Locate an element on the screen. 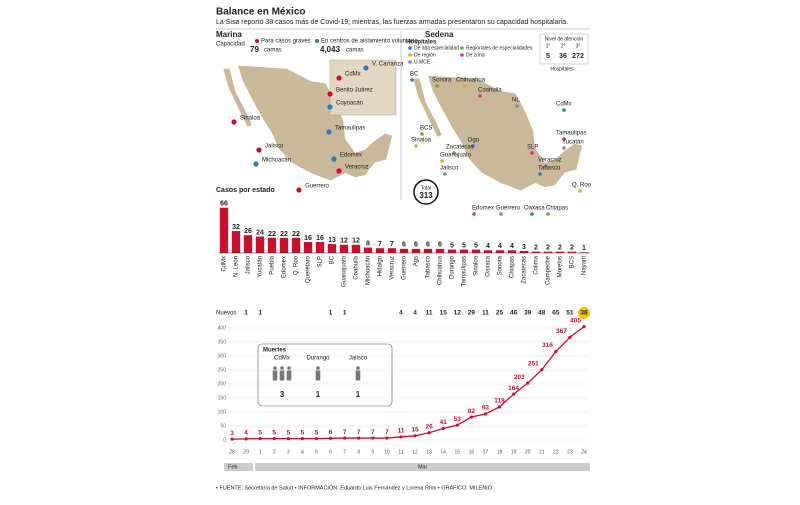  capacity-legend: Para casos graves is located at coordinates (286, 42).